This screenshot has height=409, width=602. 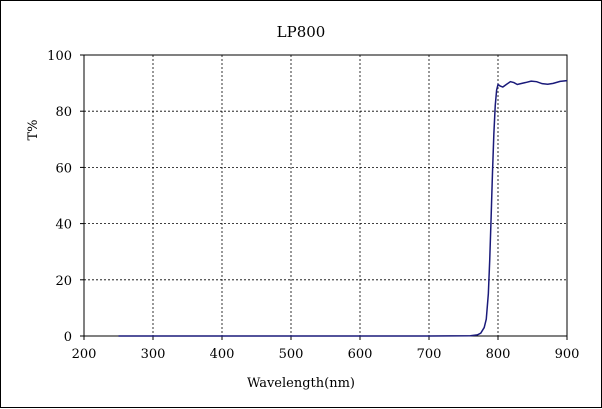 I want to click on y-tick-labels: 0 20 40 60 80 100, so click(x=59, y=197).